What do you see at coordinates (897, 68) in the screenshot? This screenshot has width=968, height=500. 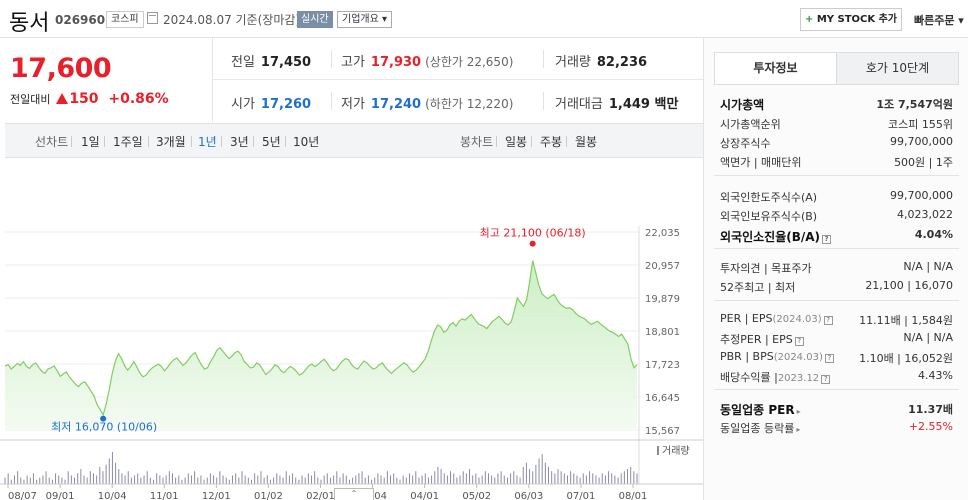 I see `tab-orderbook-10: 호가 10단계` at bounding box center [897, 68].